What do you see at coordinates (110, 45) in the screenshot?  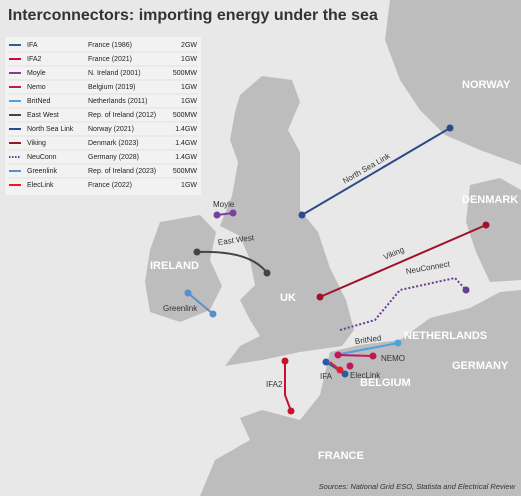 I see `legend-destination: France (1986)` at bounding box center [110, 45].